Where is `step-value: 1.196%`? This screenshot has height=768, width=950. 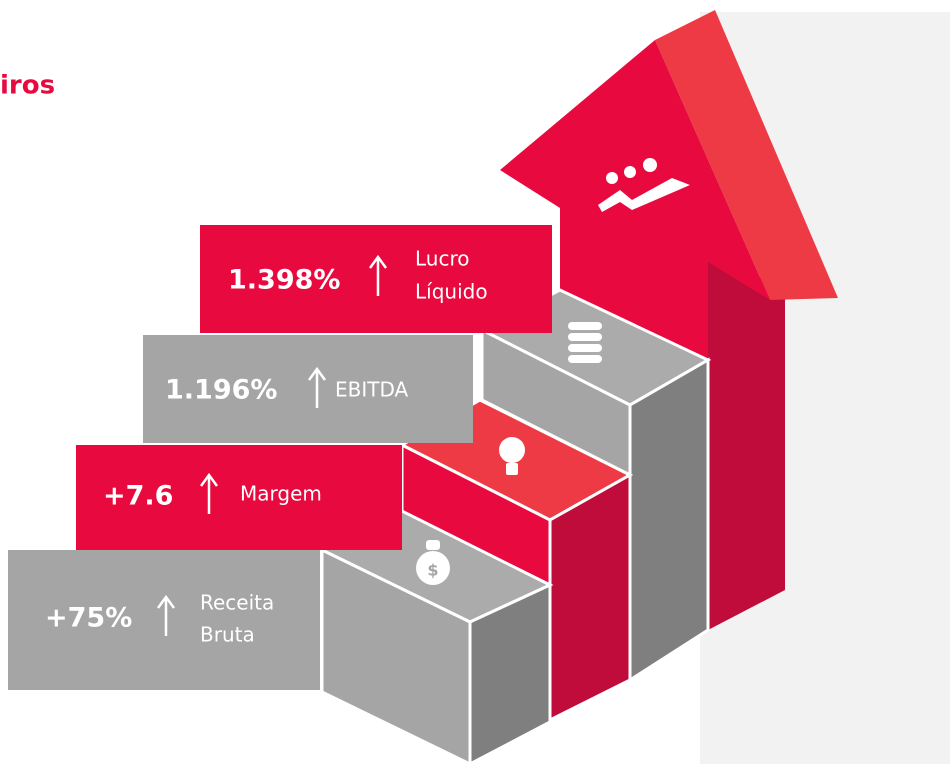
step-value: 1.196% is located at coordinates (221, 390).